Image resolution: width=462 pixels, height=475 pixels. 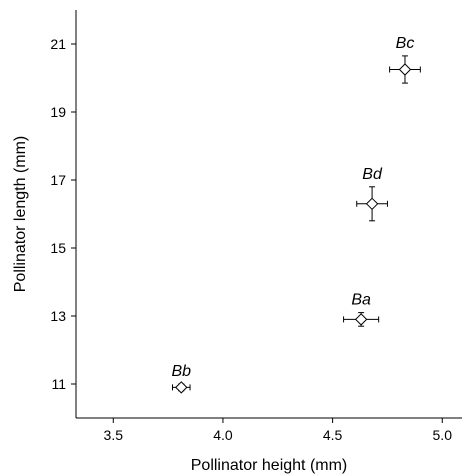 I want to click on data-point-bb: Bb, so click(x=181, y=378).